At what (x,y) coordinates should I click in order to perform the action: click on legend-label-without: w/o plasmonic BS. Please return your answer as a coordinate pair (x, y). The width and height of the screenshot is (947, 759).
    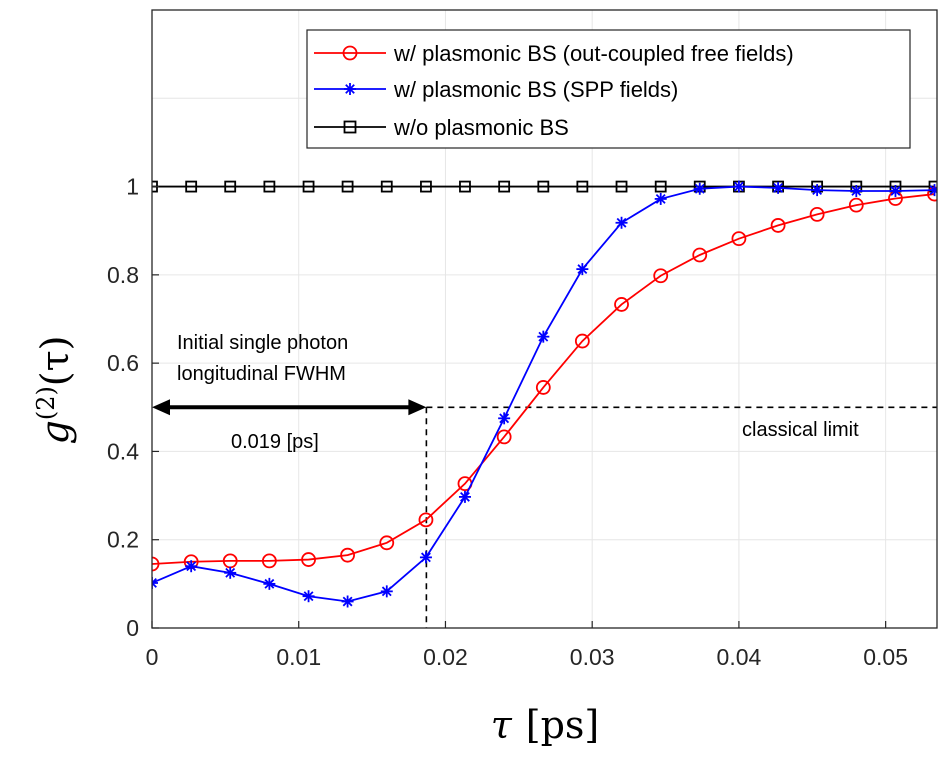
    Looking at the image, I should click on (481, 127).